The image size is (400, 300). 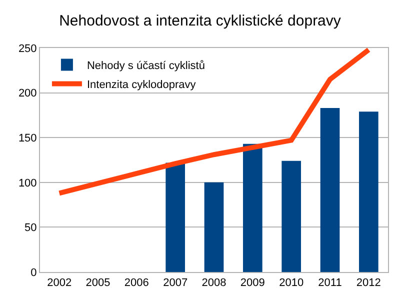 I want to click on x-tick-label: 2009, so click(x=252, y=283).